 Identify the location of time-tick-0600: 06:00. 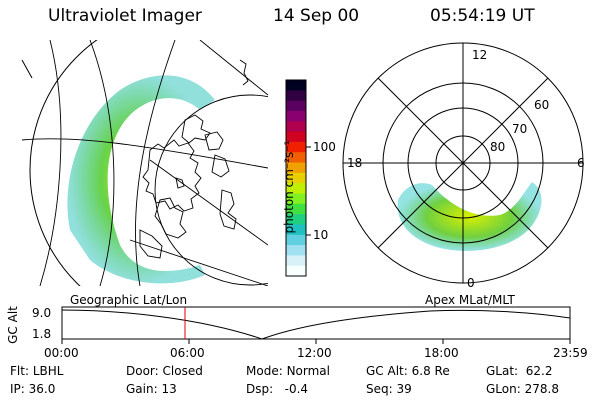
(187, 353).